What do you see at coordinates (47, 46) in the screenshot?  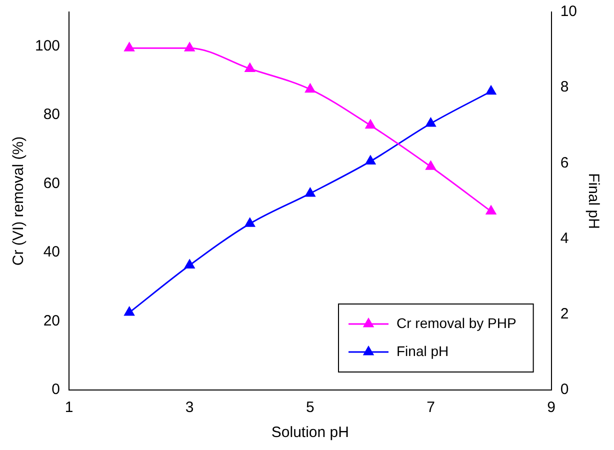 I see `y-tick-label: 100` at bounding box center [47, 46].